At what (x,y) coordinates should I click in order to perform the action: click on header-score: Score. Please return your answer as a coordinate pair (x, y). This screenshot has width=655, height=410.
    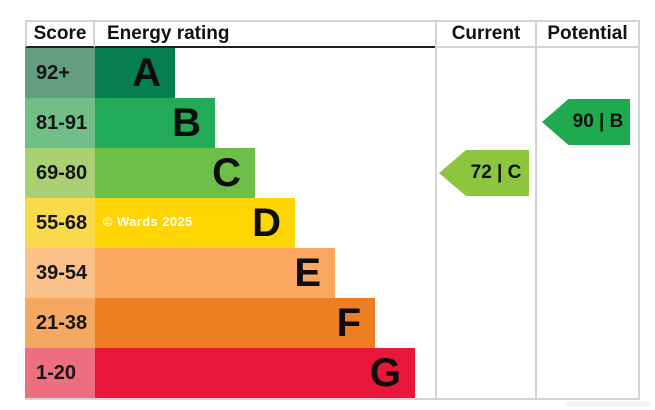
    Looking at the image, I should click on (60, 35).